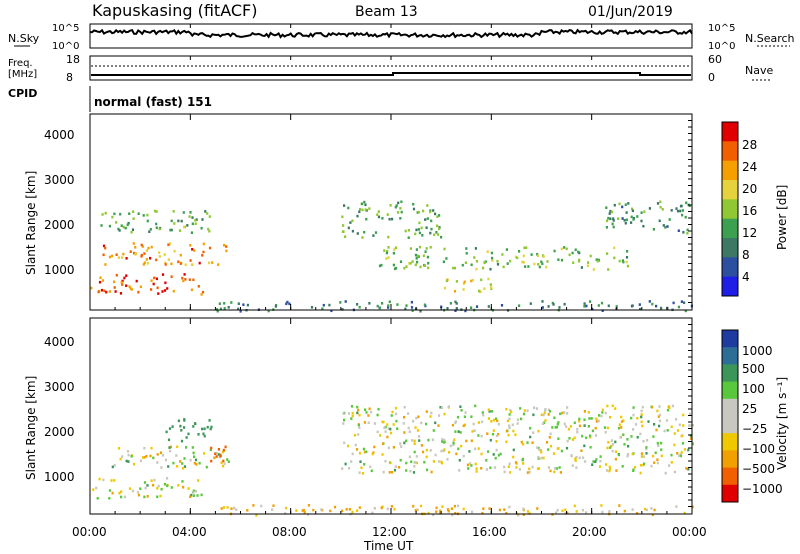 The width and height of the screenshot is (800, 554). What do you see at coordinates (31, 223) in the screenshot?
I see `power-ylabel: Slant Range [km]` at bounding box center [31, 223].